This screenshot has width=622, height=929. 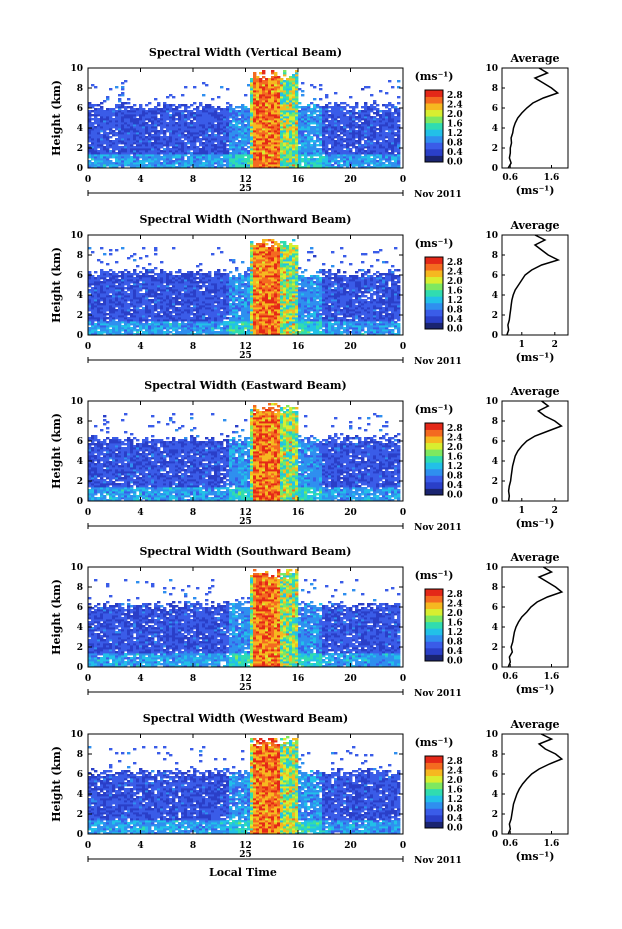 I want to click on avg-x-tick-label: 1.6, so click(x=552, y=178).